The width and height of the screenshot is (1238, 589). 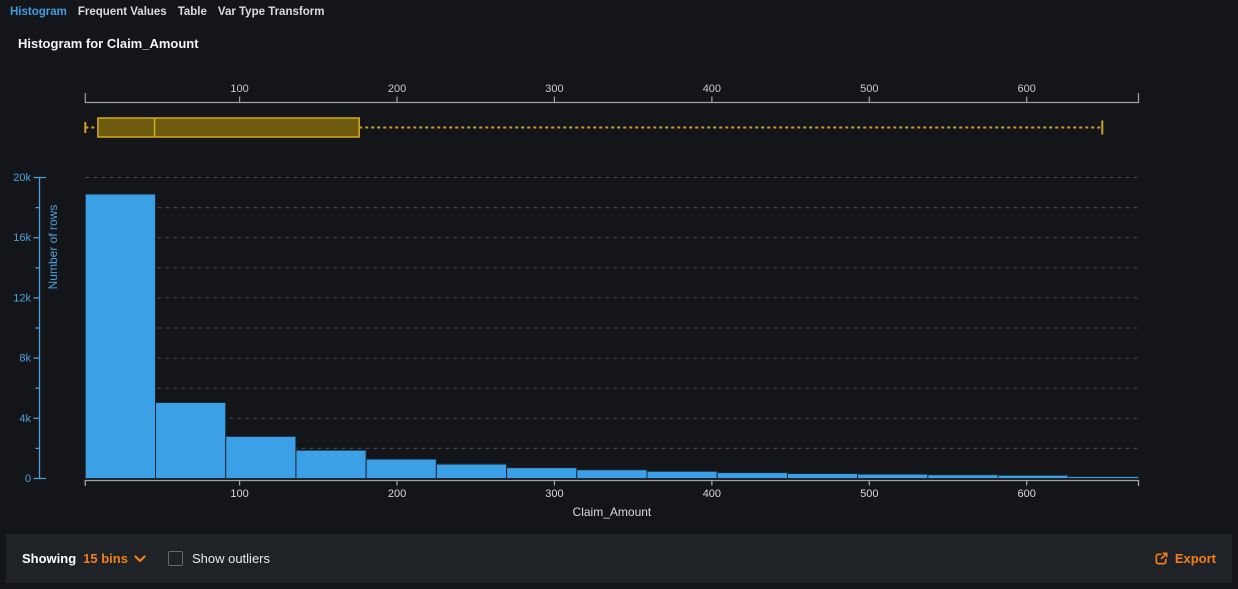 What do you see at coordinates (612, 482) in the screenshot?
I see `x-axis-line` at bounding box center [612, 482].